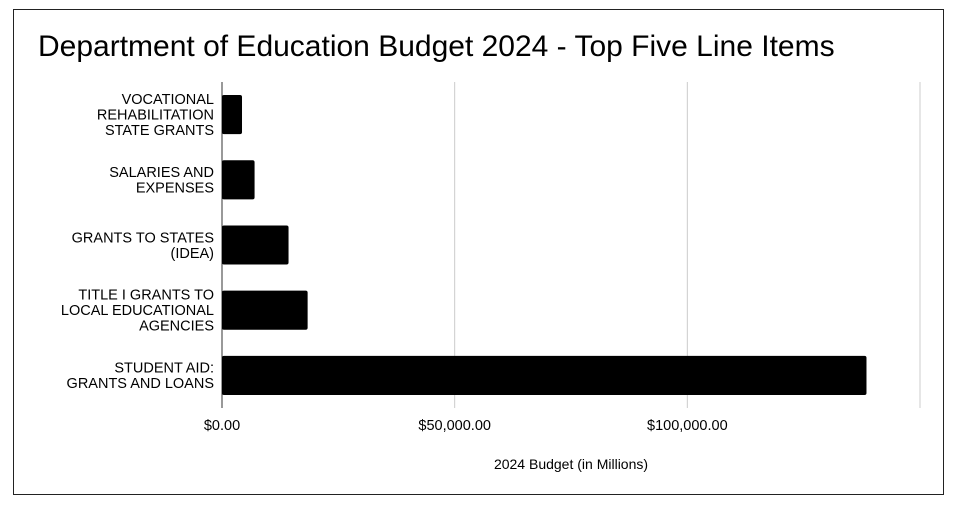 The width and height of the screenshot is (956, 508). I want to click on category-label-line: GRANTS TO STATES, so click(143, 238).